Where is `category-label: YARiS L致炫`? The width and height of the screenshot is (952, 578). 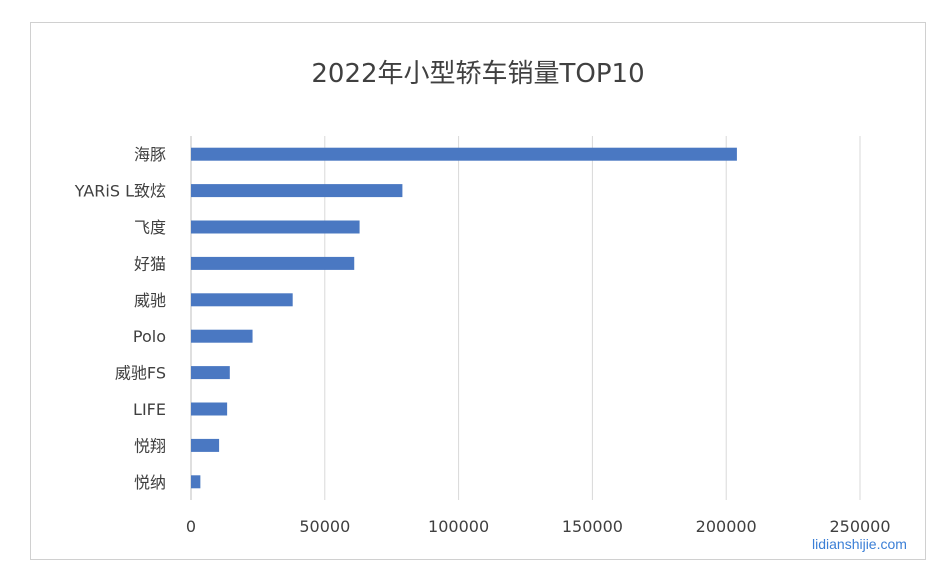
category-label: YARiS L致炫 is located at coordinates (120, 191).